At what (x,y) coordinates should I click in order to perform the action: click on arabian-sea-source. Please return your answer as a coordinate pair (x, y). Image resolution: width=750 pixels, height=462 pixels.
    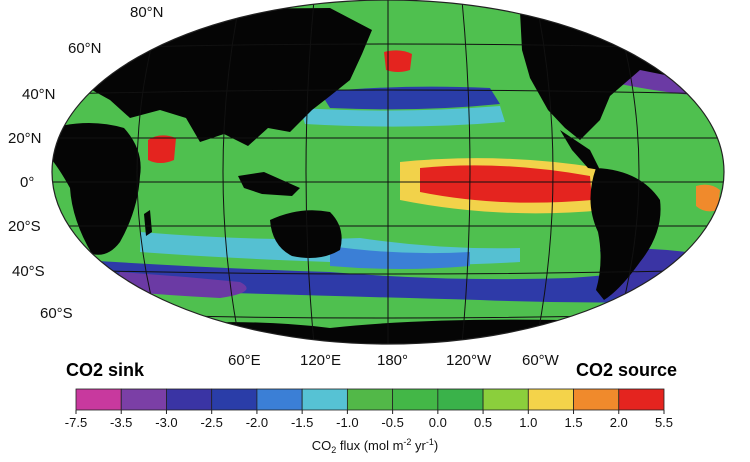
    Looking at the image, I should click on (162, 149).